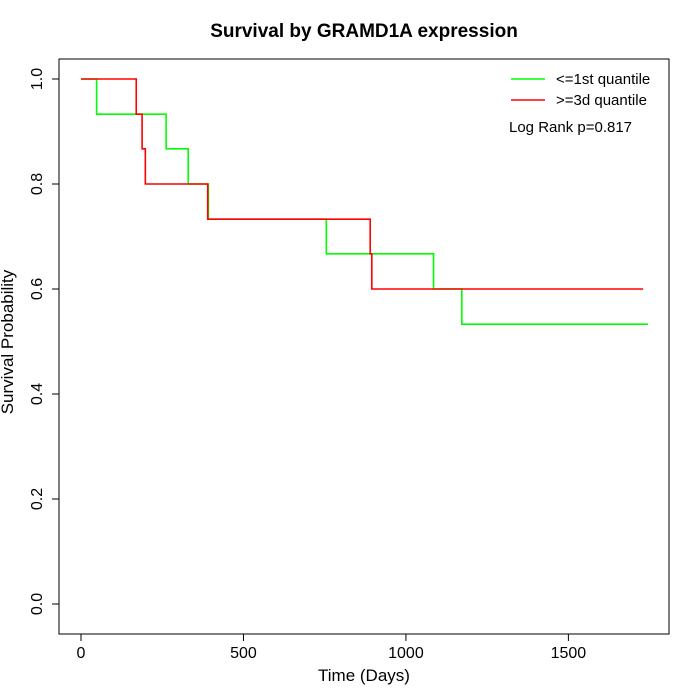 Image resolution: width=700 pixels, height=700 pixels. Describe the element at coordinates (81, 653) in the screenshot. I see `x-tick-label: 0` at that location.